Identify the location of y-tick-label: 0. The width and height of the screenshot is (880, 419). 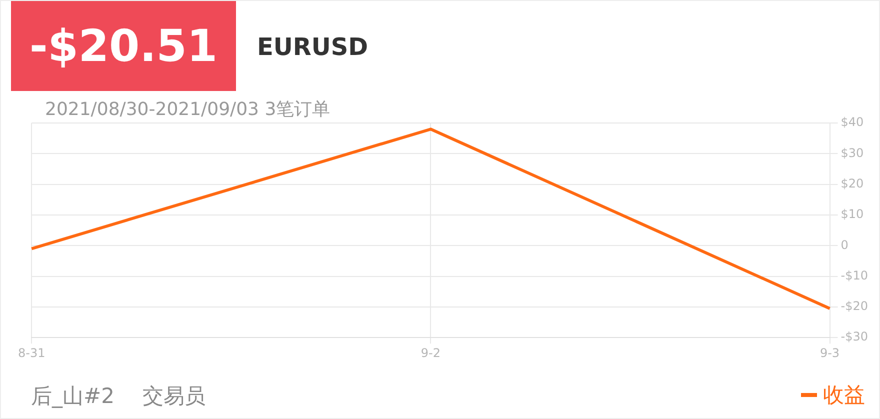
(844, 245).